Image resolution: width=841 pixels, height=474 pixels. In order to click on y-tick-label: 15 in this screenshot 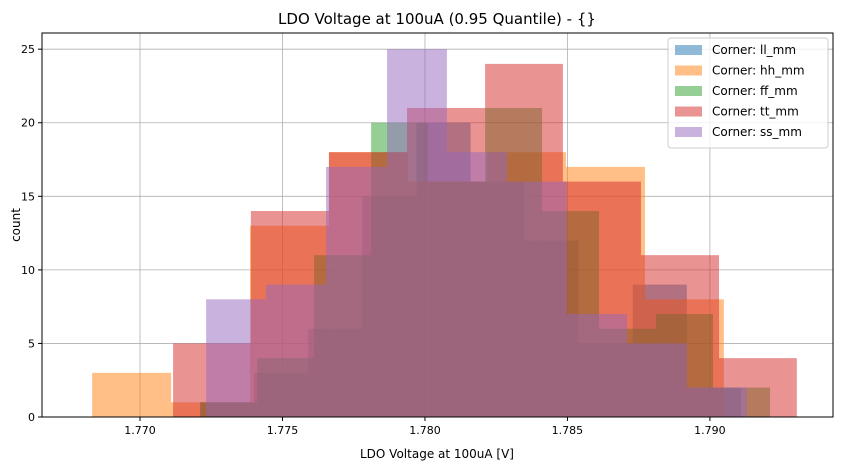, I will do `click(28, 196)`.